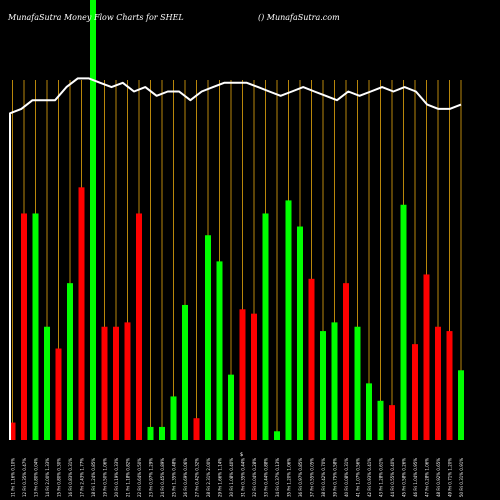 This screenshot has height=500, width=500. What do you see at coordinates (277, 477) in the screenshot?
I see `x-tick-label: 34 Fri 0.37% 0.13%` at bounding box center [277, 477].